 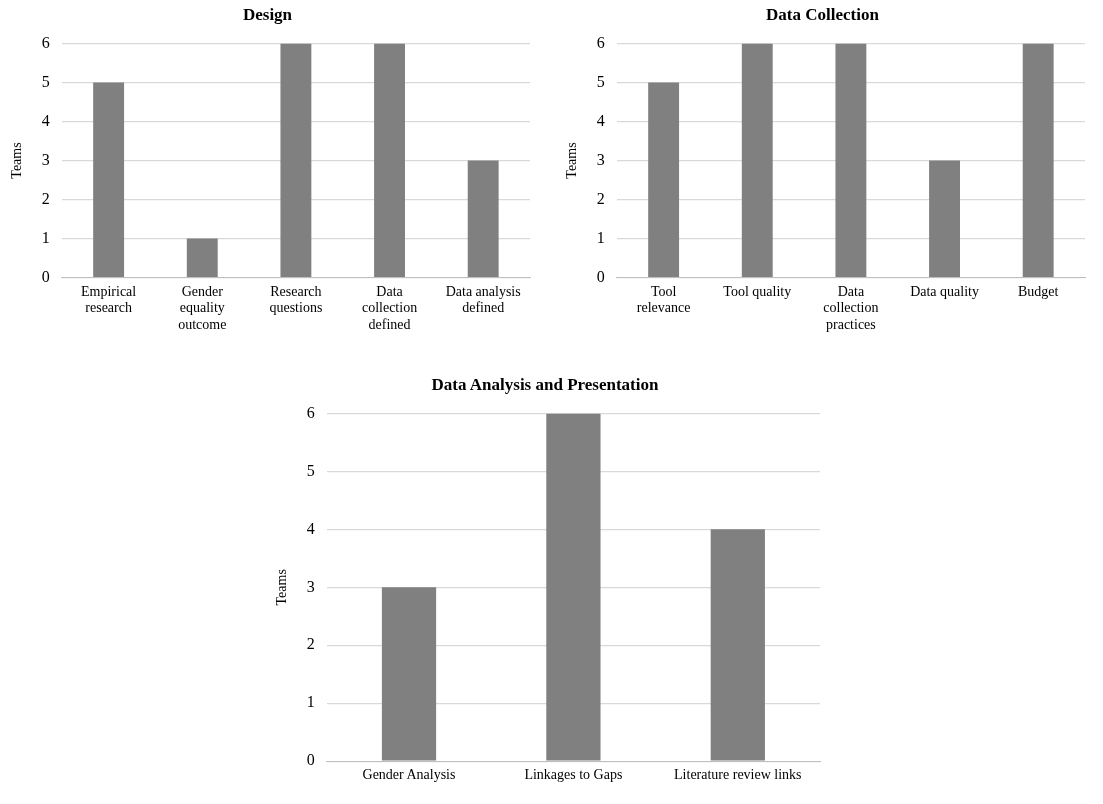 What do you see at coordinates (202, 308) in the screenshot?
I see `x-tick-label: Gender equality outcome` at bounding box center [202, 308].